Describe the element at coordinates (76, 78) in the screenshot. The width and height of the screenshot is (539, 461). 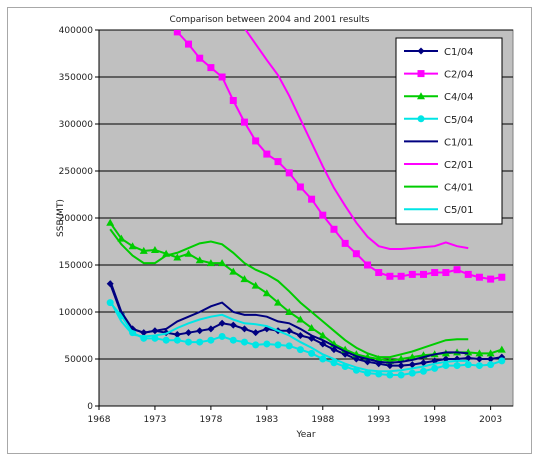
I see `y-tick-label: 350000` at that location.